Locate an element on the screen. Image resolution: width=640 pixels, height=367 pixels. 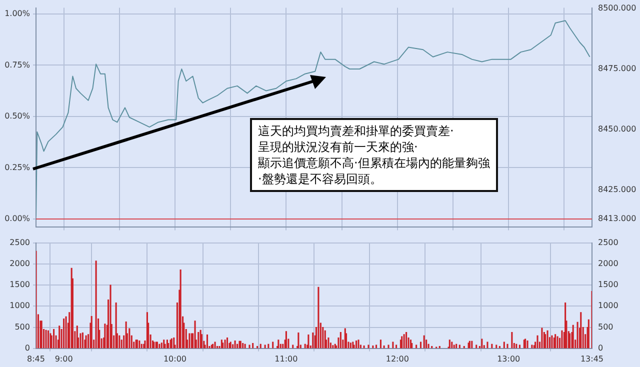
y-tick-label: 1.00% is located at coordinates (17, 13).